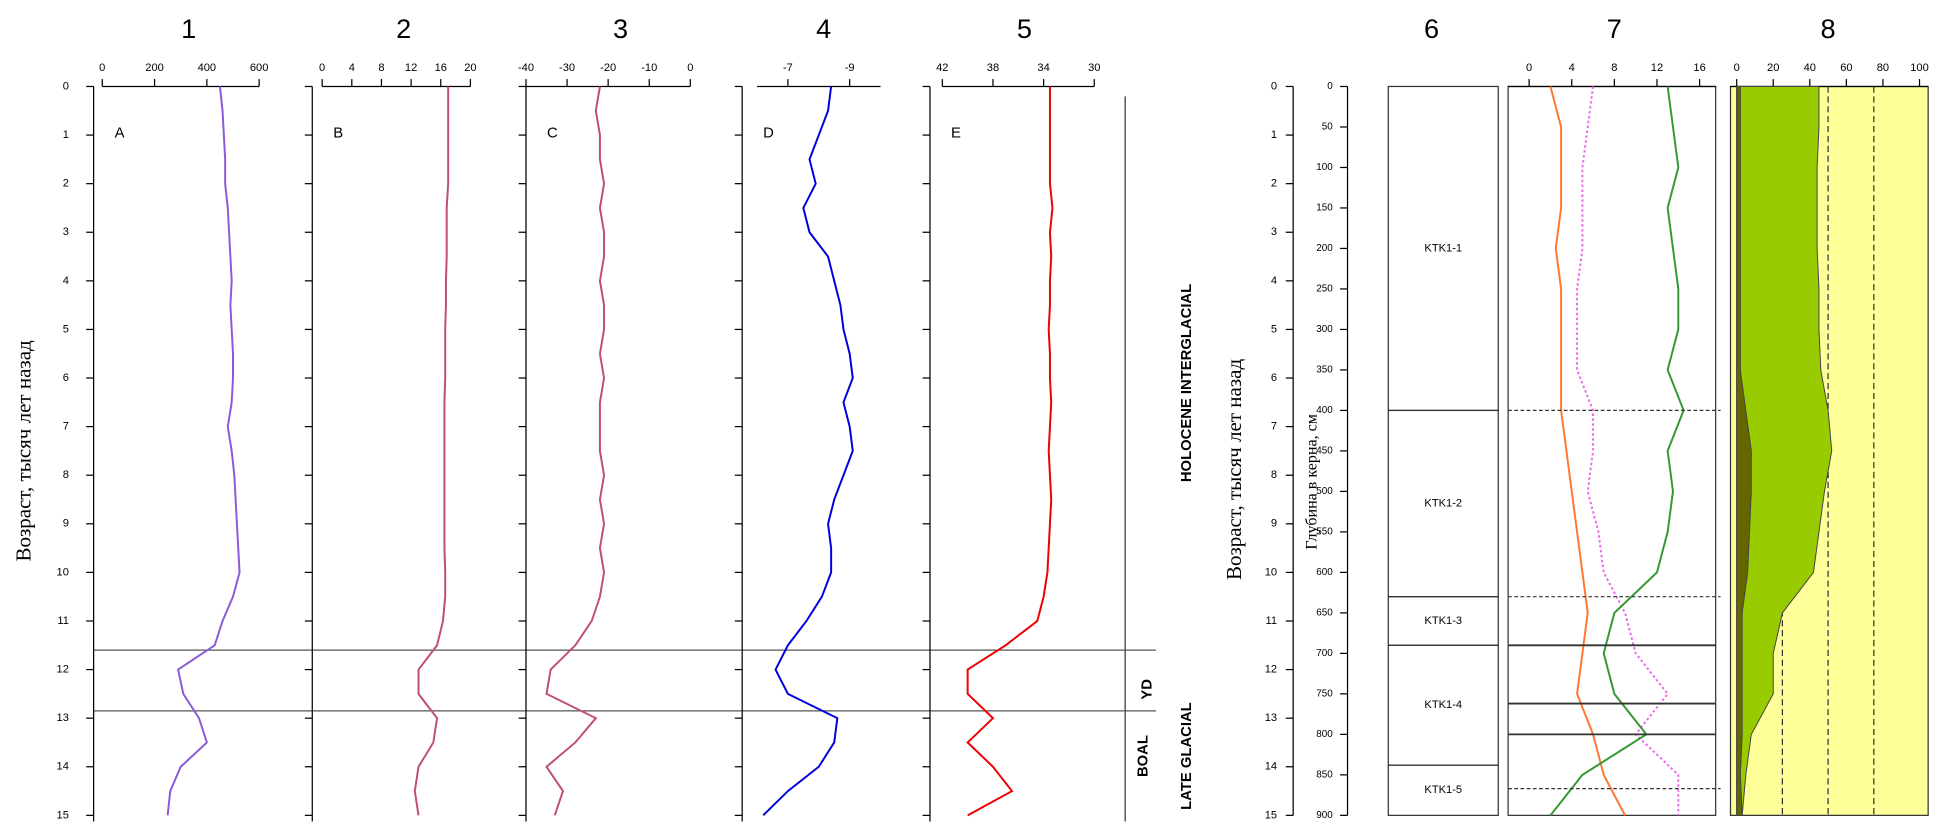 This screenshot has width=1939, height=824. Describe the element at coordinates (1094, 68) in the screenshot. I see `x-tick-label: 30` at that location.